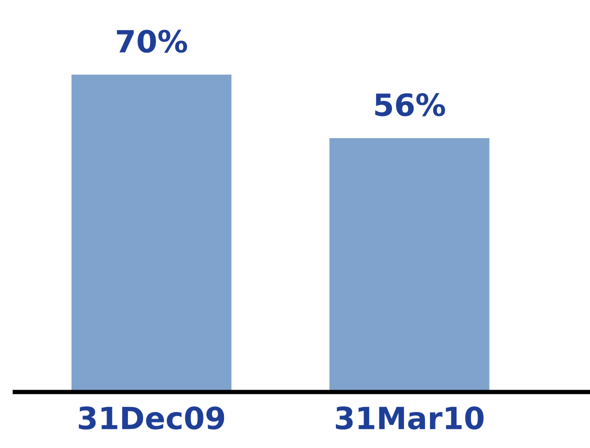 Image resolution: width=590 pixels, height=448 pixels. Describe the element at coordinates (152, 41) in the screenshot. I see `data-label: 70%` at that location.